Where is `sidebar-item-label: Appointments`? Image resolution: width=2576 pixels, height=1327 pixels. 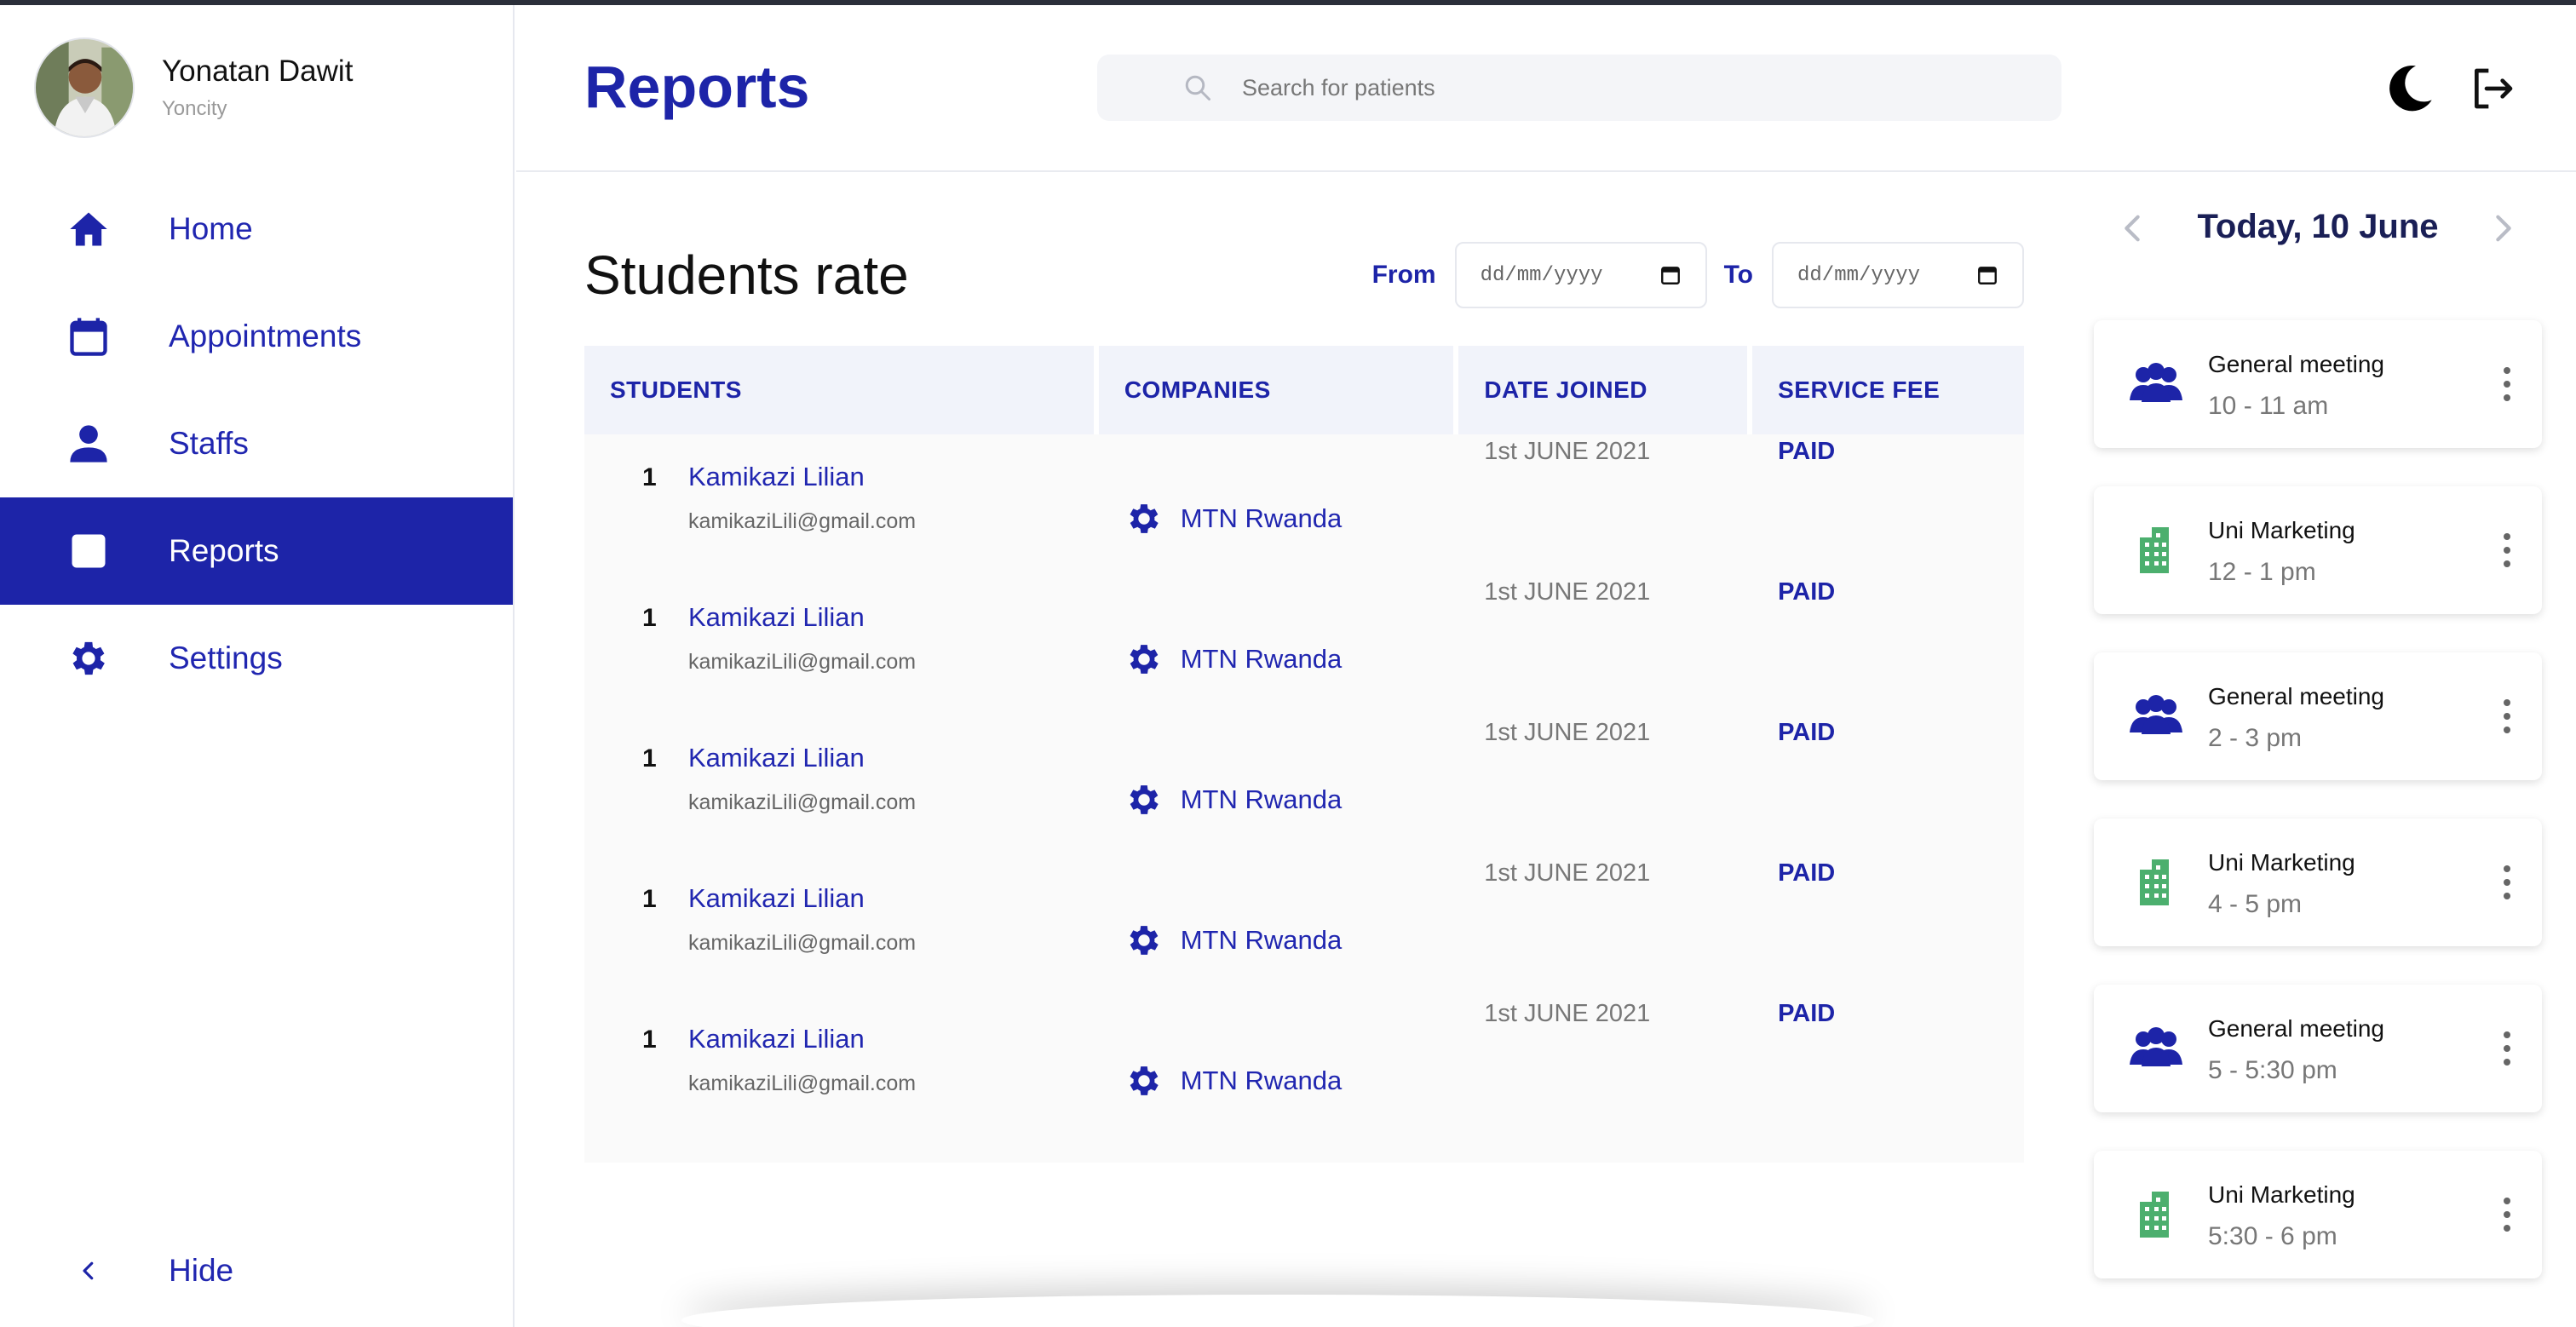
sidebar-item-label: Appointments is located at coordinates (266, 336).